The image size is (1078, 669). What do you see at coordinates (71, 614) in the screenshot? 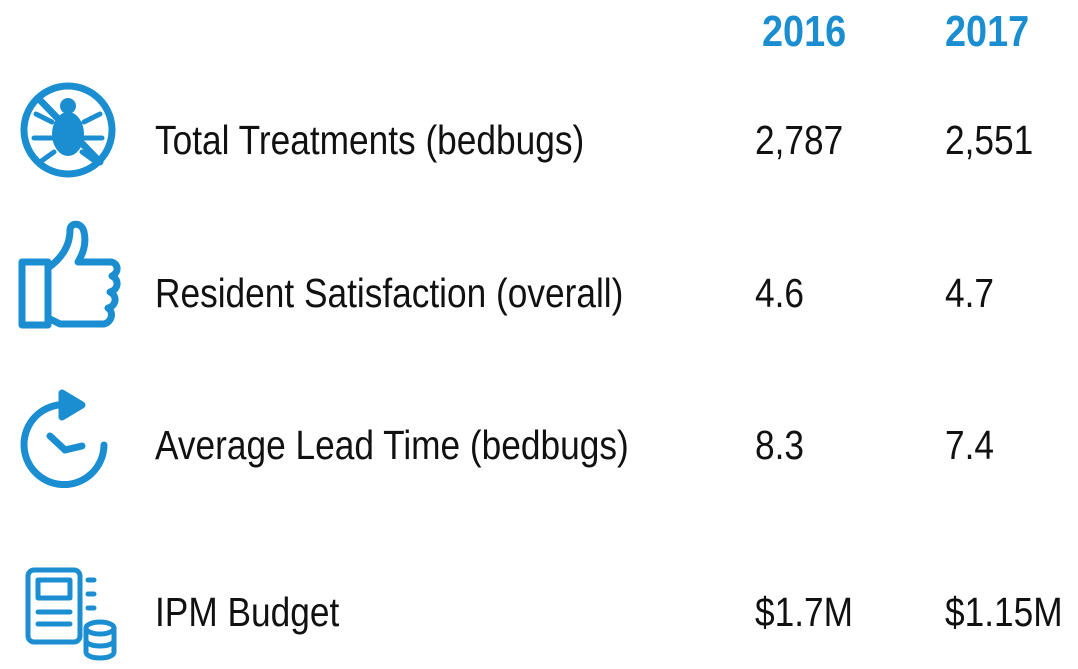
I see `budget-icon` at bounding box center [71, 614].